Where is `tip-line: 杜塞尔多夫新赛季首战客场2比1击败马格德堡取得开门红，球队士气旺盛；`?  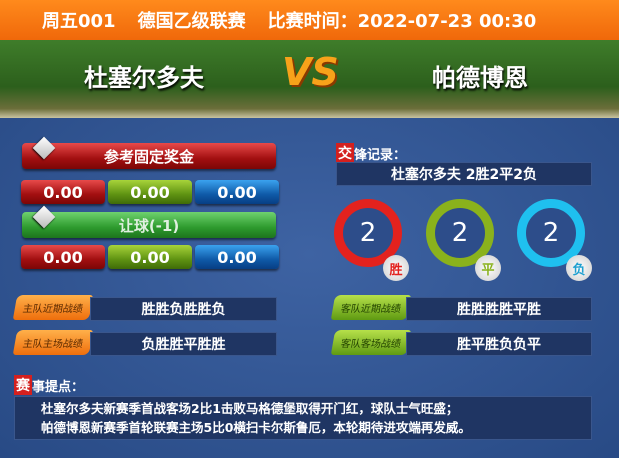 tip-line: 杜塞尔多夫新赛季首战客场2比1击败马格德堡取得开门红，球队士气旺盛； is located at coordinates (250, 408).